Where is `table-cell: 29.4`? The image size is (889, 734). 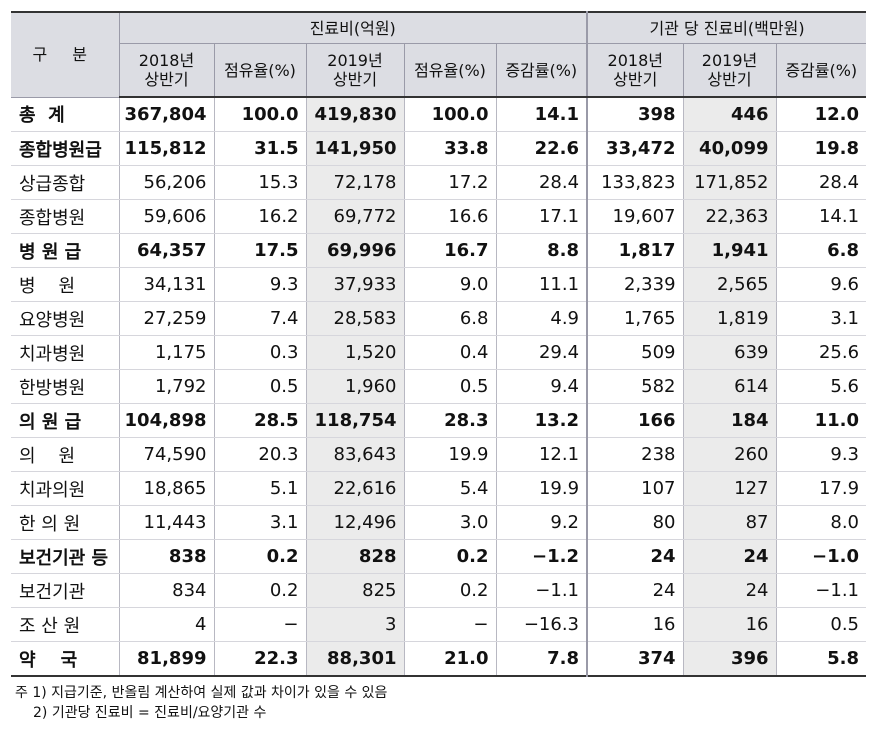 table-cell: 29.4 is located at coordinates (541, 352).